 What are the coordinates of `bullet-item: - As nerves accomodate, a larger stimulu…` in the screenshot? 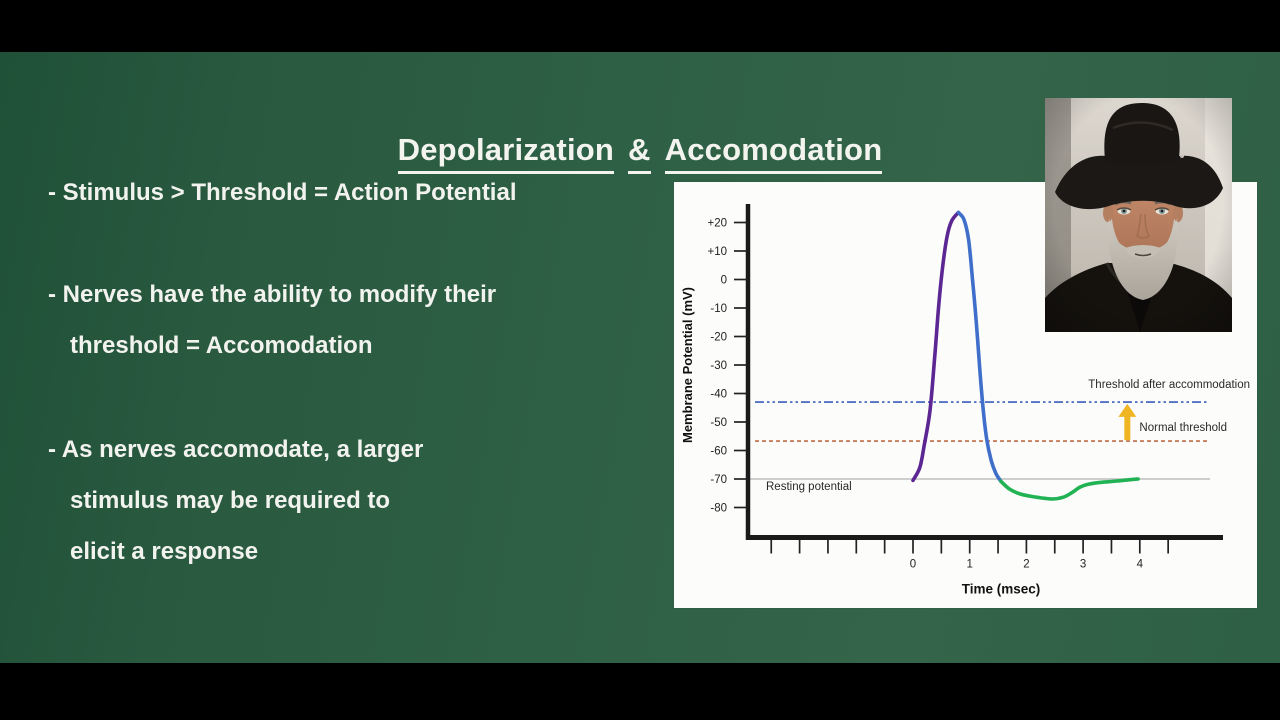 It's located at (358, 500).